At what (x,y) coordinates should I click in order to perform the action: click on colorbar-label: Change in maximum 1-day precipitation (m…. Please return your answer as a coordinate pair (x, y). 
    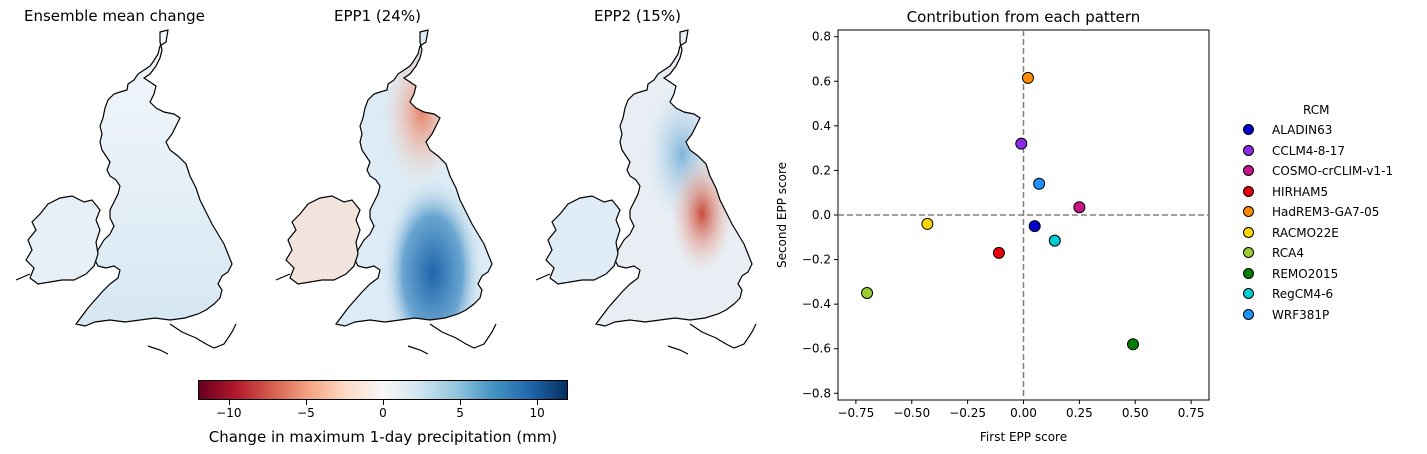
    Looking at the image, I should click on (383, 437).